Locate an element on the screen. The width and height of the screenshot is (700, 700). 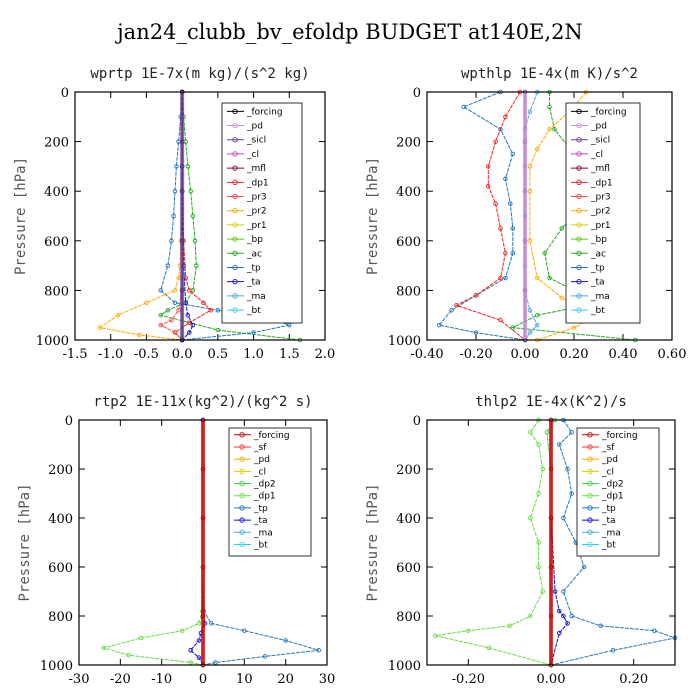
legend-entry: _bt is located at coordinates (260, 545).